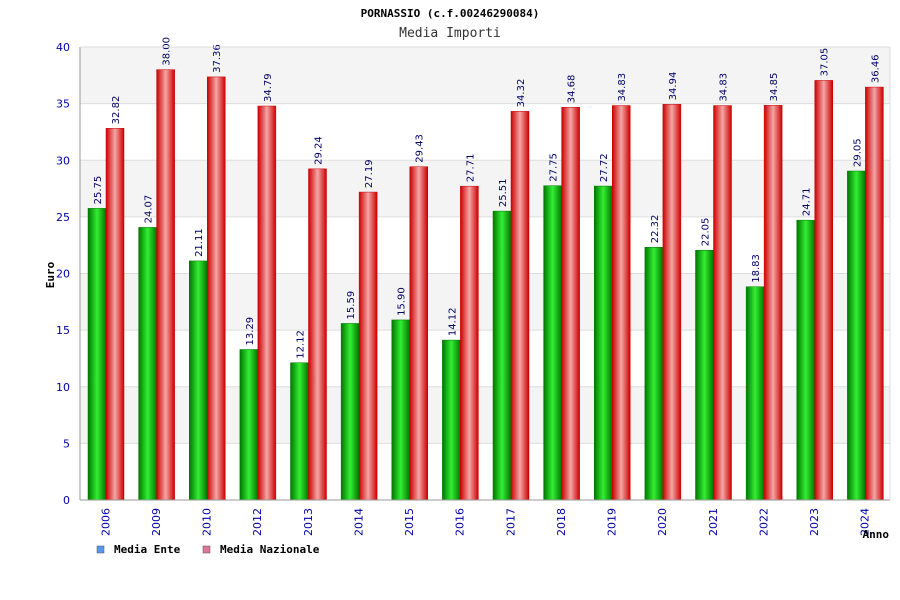 This screenshot has height=600, width=900. Describe the element at coordinates (503, 192) in the screenshot. I see `data-label-media-ente: 25.51` at that location.